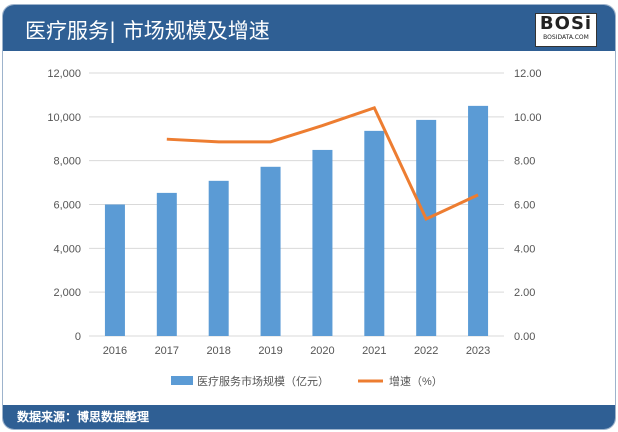 The height and width of the screenshot is (432, 618). I want to click on header: 医疗服务| 市场规模及增速 BOSi BOSIDATA.COM, so click(309, 28).